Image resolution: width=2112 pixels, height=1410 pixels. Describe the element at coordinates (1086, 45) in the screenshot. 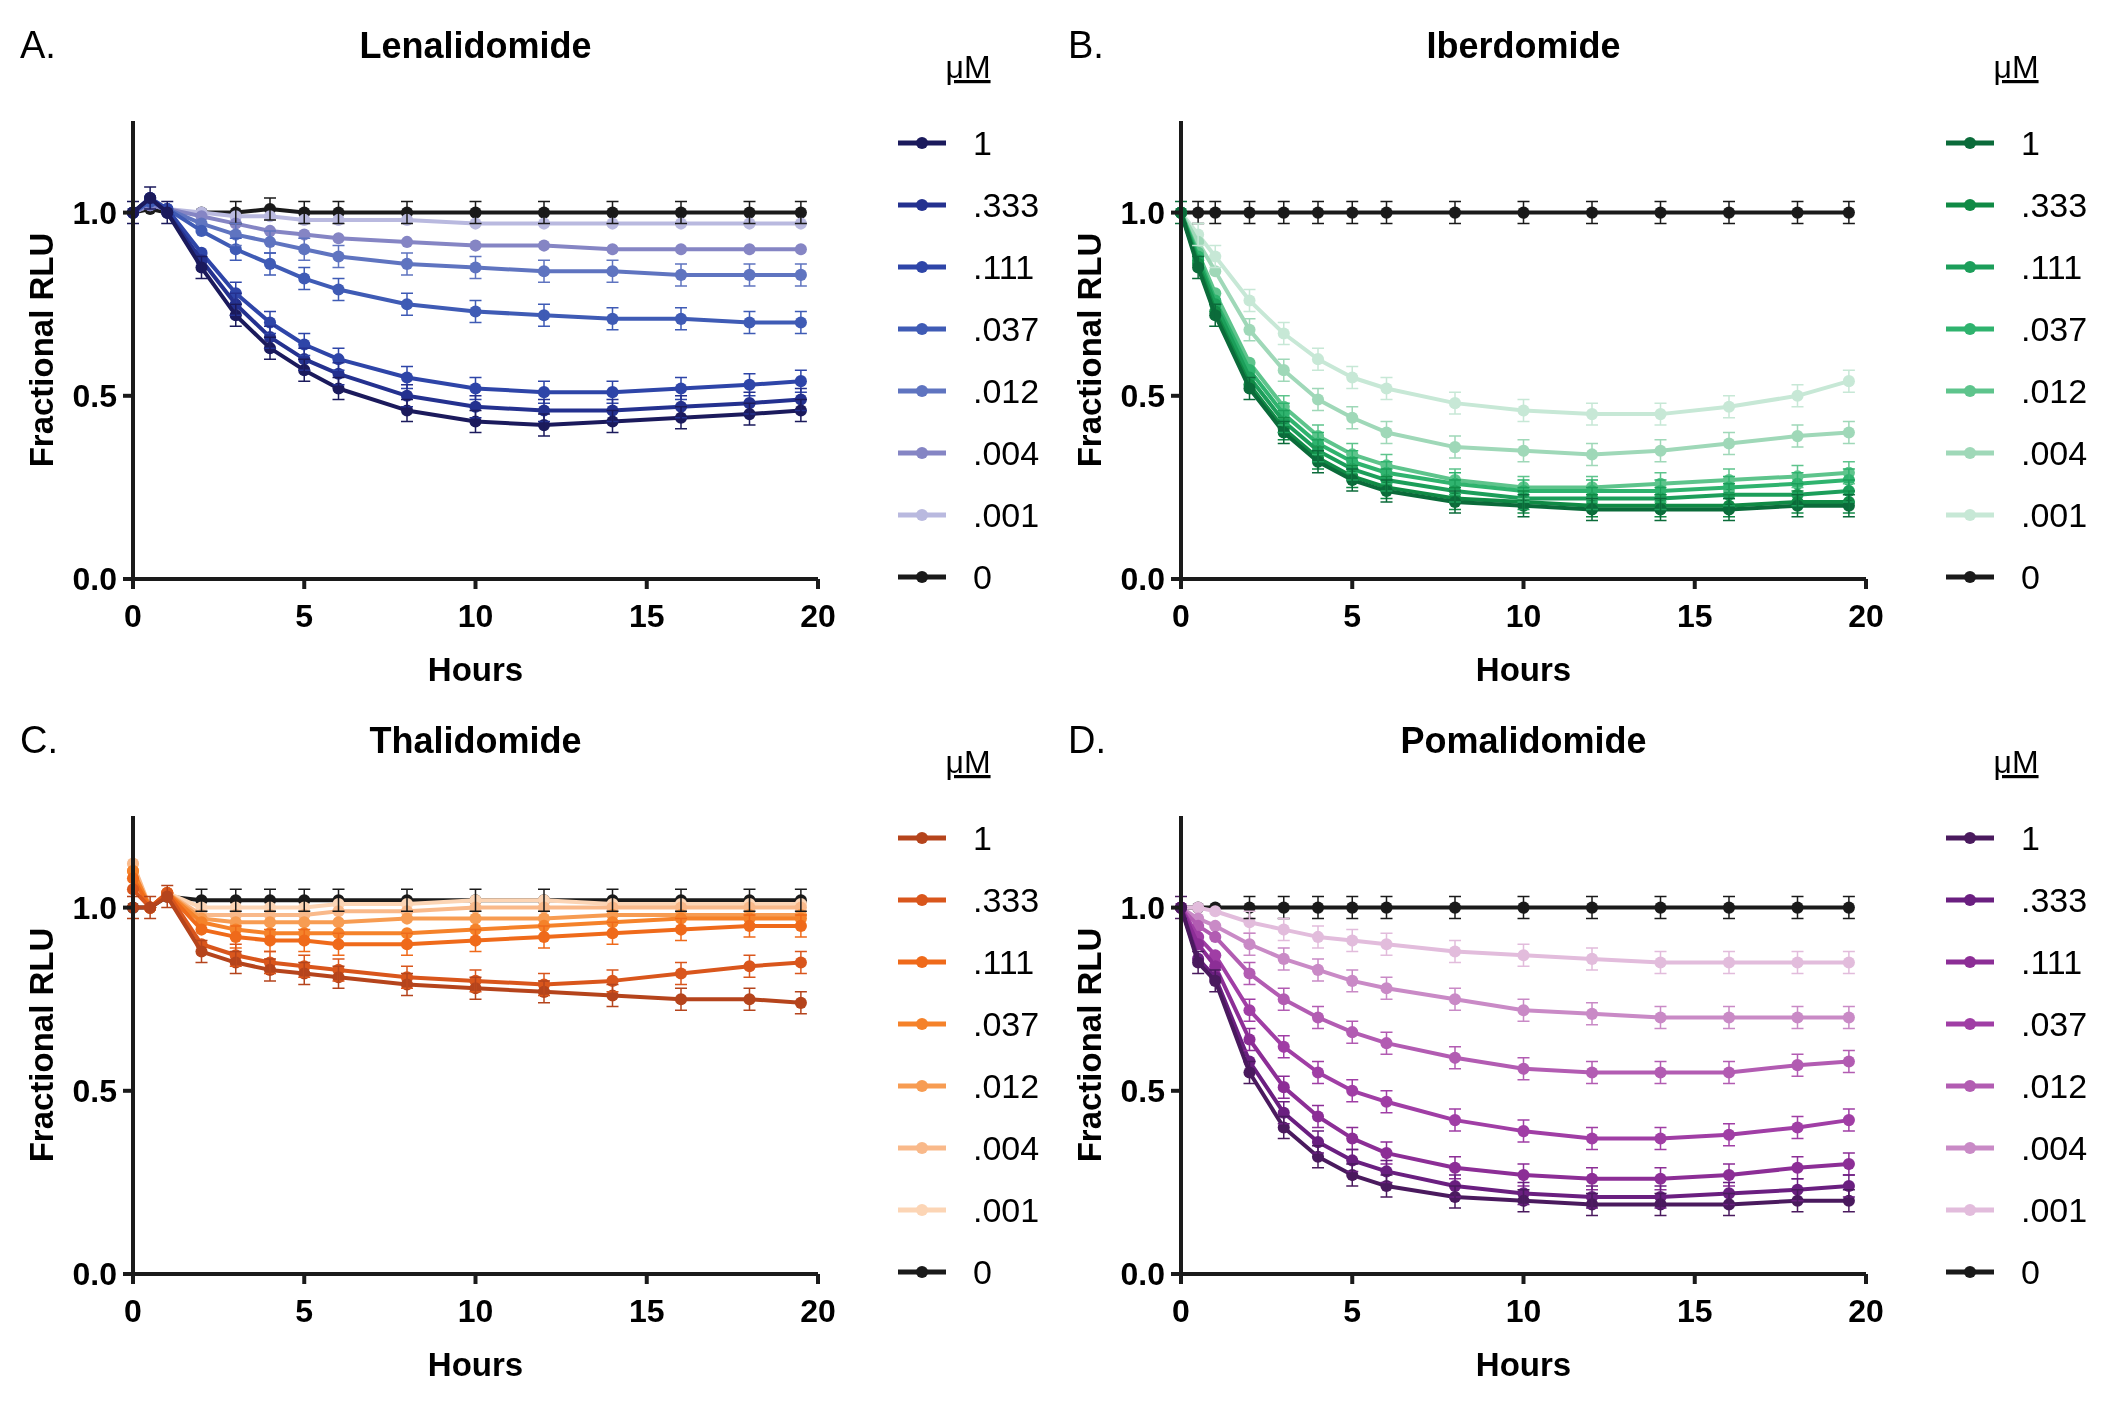

I see `text: B.` at that location.